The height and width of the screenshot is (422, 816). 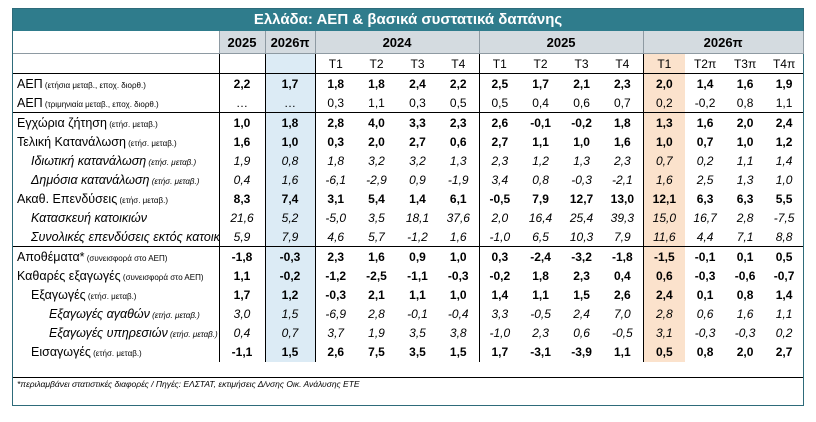 What do you see at coordinates (784, 122) in the screenshot?
I see `table-cell: 2,4` at bounding box center [784, 122].